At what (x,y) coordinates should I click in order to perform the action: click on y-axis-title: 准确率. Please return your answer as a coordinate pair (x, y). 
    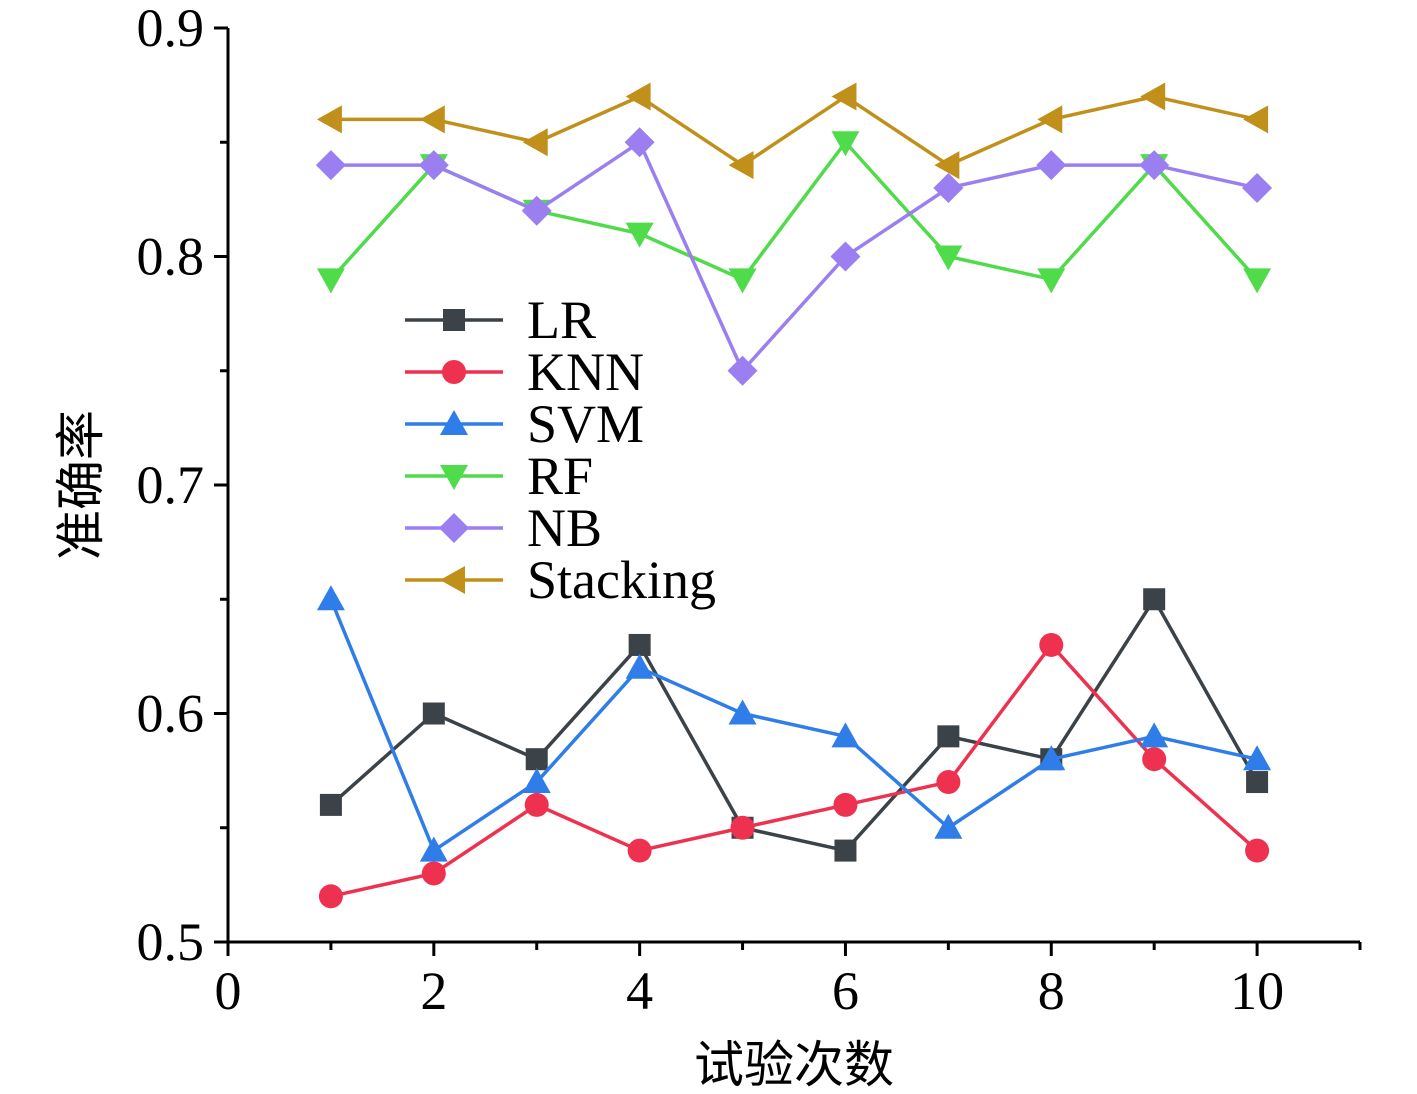
    Looking at the image, I should click on (81, 485).